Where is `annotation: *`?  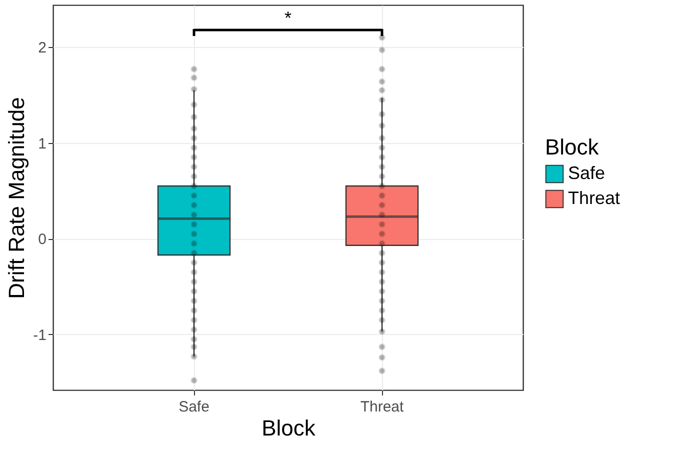
annotation: * is located at coordinates (288, 18).